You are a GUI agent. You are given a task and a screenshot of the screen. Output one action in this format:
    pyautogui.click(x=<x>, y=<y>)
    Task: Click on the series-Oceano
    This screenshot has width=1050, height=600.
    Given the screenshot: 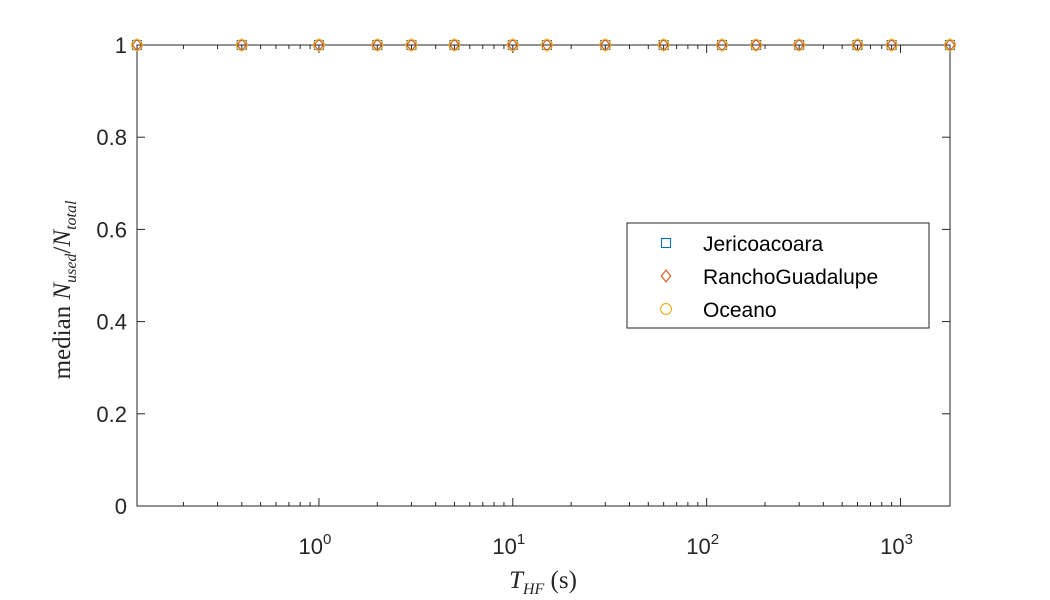 What is the action you would take?
    pyautogui.click(x=543, y=45)
    